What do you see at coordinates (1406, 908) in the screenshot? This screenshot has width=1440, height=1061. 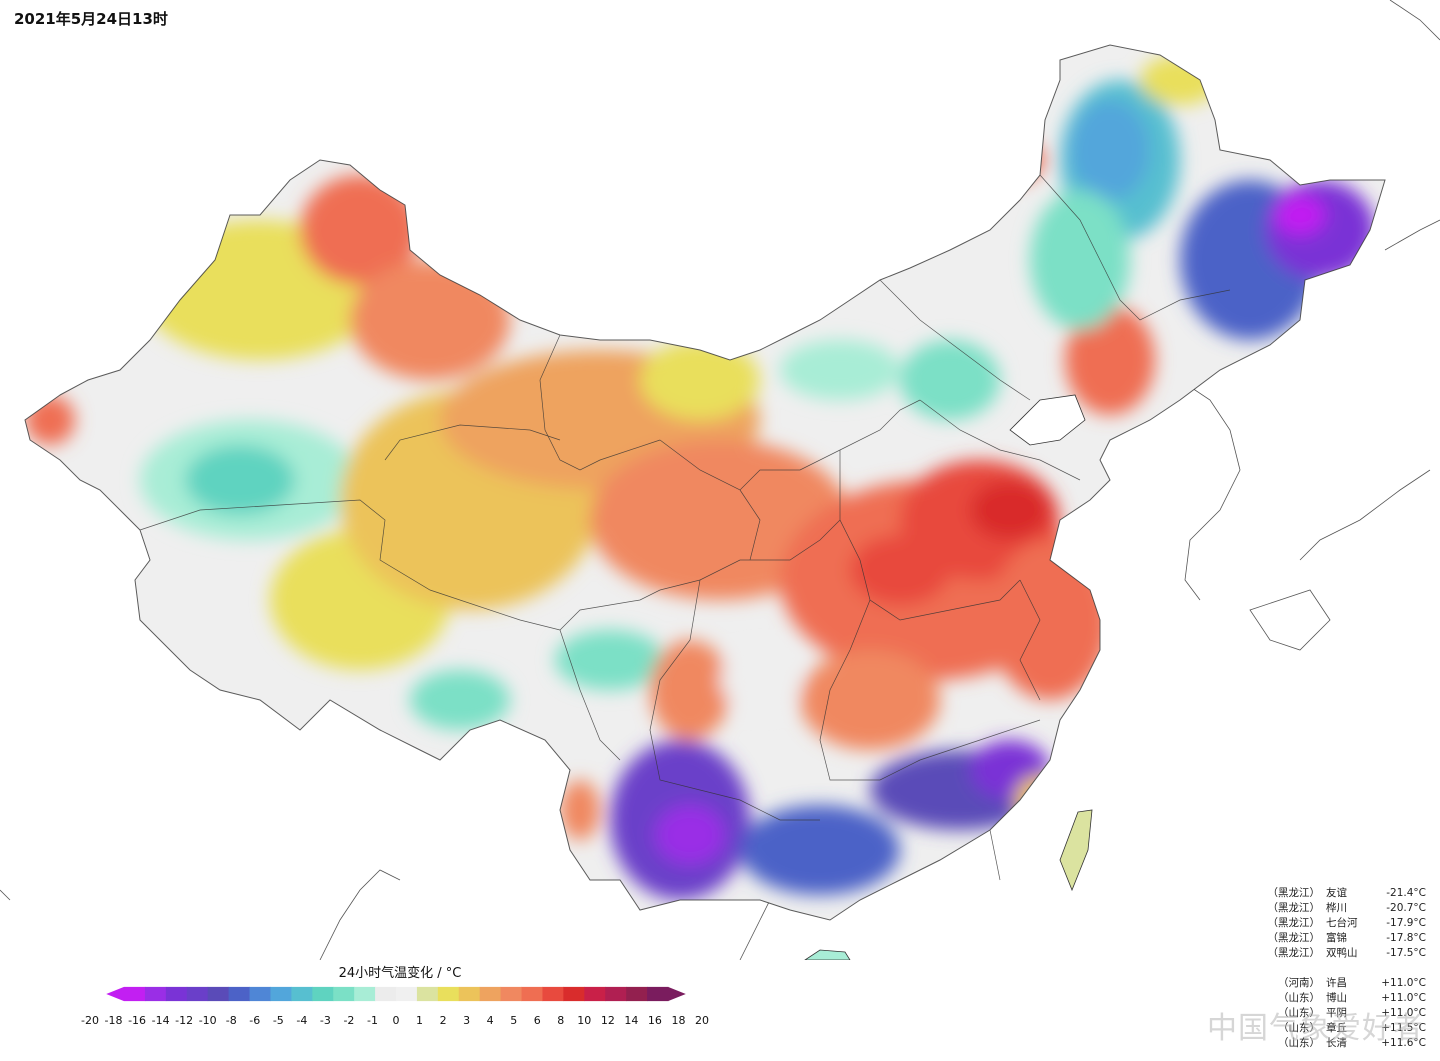 I see `station-value: -20.7°C` at bounding box center [1406, 908].